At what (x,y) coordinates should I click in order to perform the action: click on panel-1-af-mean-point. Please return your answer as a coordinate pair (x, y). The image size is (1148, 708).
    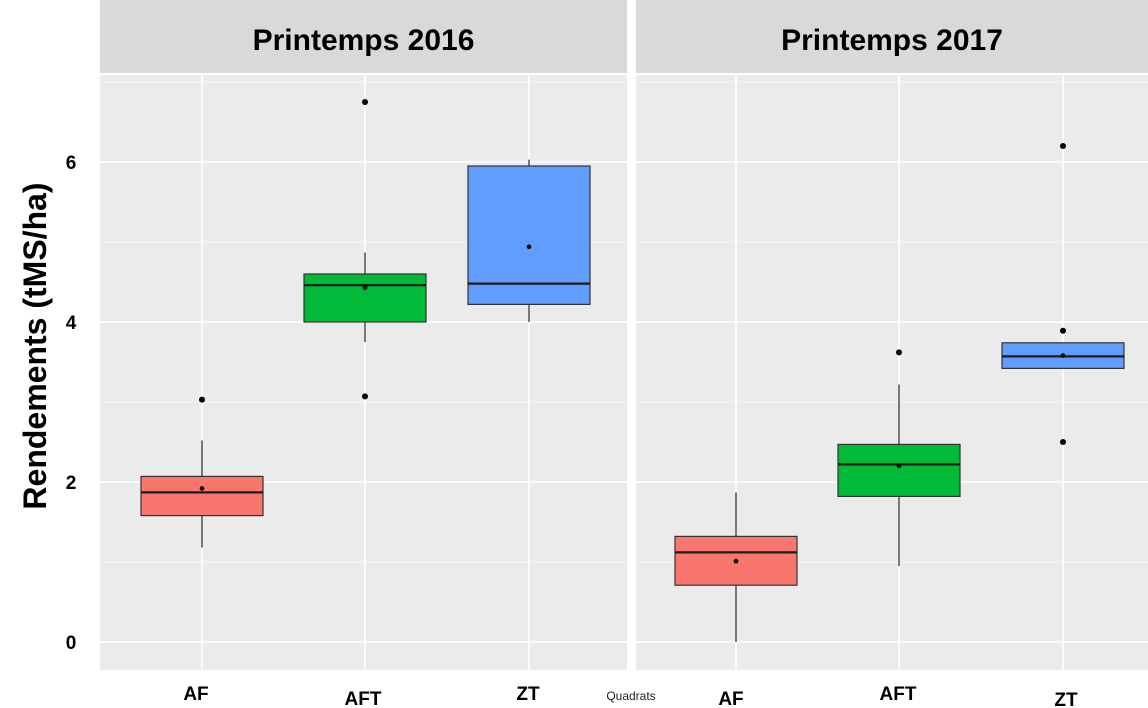
    Looking at the image, I should click on (202, 488).